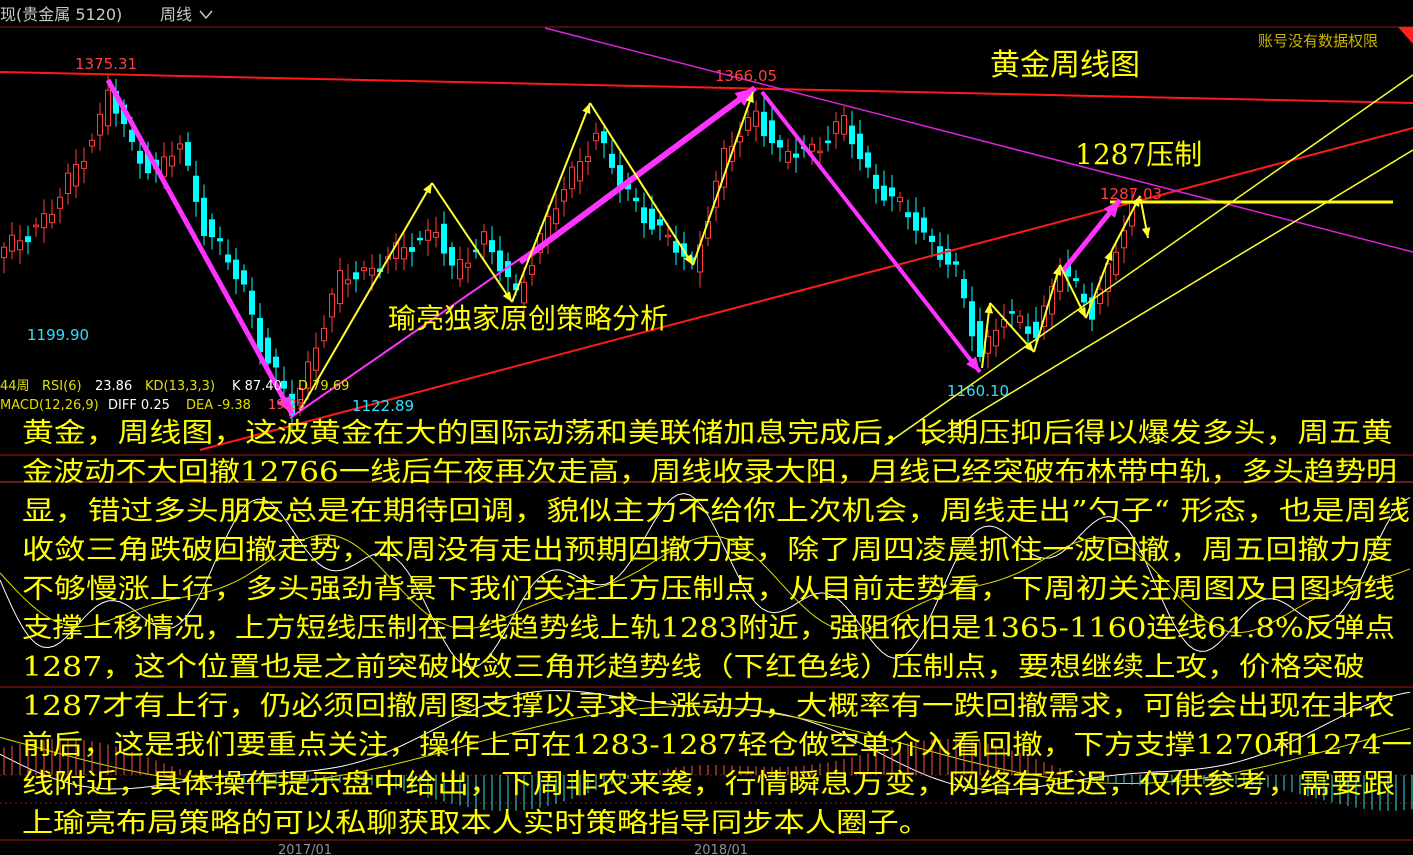 This screenshot has width=1413, height=855. I want to click on resistance-annotation: 1287压制, so click(1138, 154).